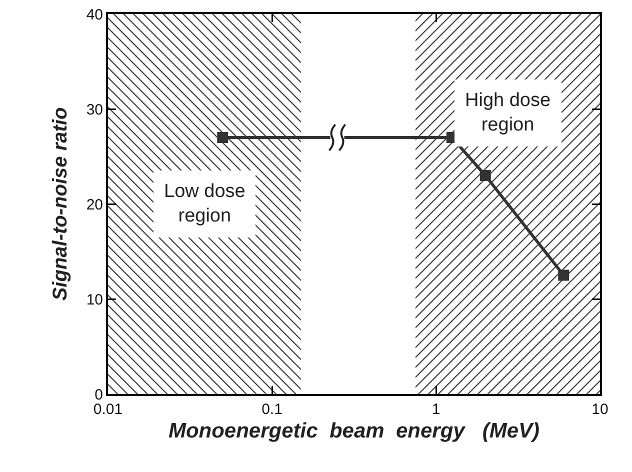  What do you see at coordinates (205, 204) in the screenshot?
I see `band-label: Low dose region` at bounding box center [205, 204].